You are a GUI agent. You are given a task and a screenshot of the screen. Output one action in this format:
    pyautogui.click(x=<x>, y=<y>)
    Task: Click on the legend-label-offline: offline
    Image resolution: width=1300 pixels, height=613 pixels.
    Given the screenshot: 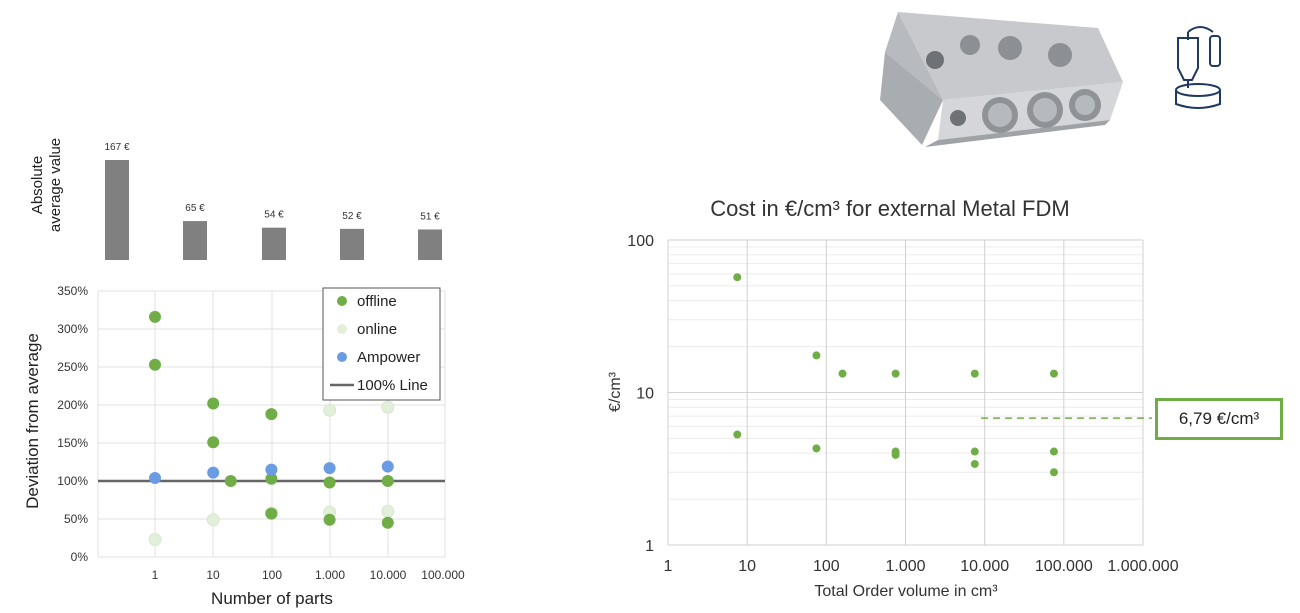 What is the action you would take?
    pyautogui.click(x=377, y=301)
    